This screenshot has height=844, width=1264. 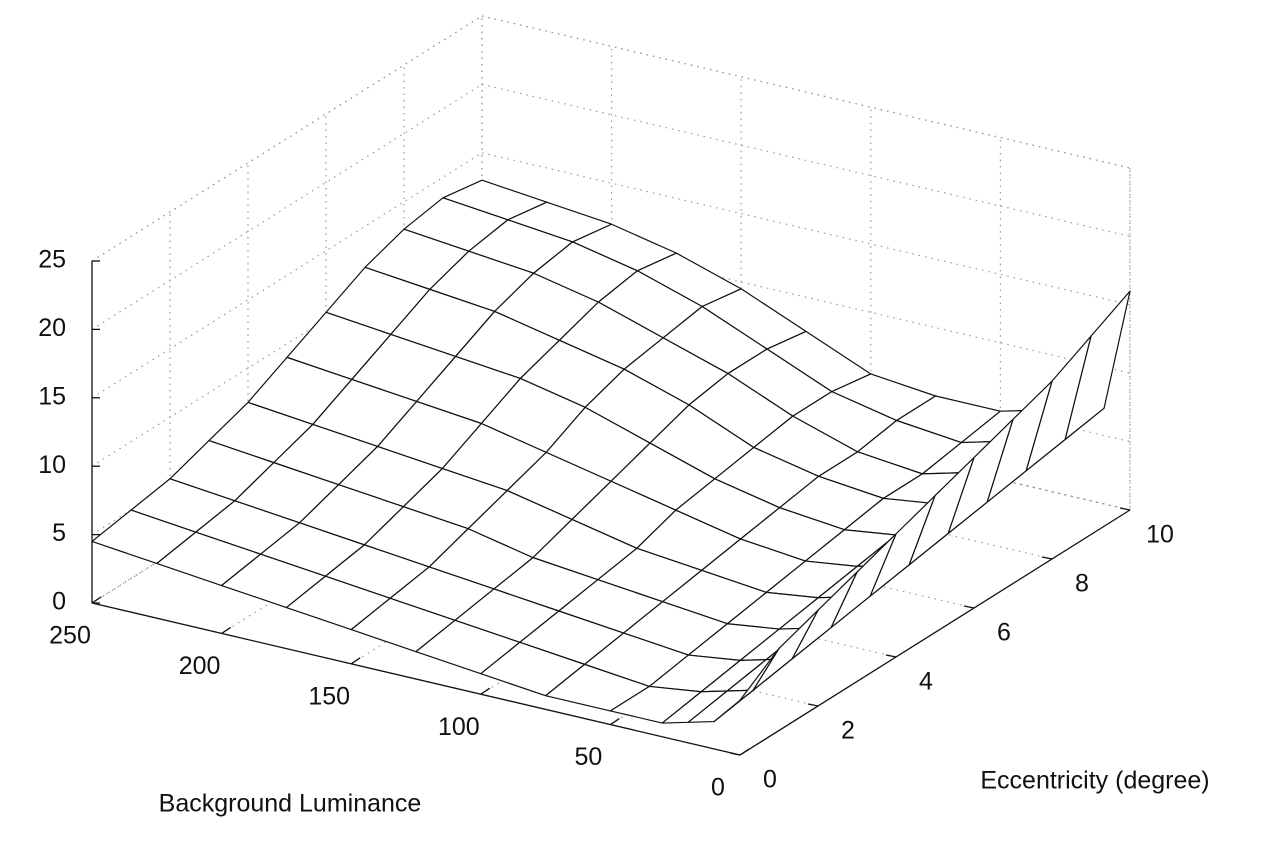 What do you see at coordinates (1004, 633) in the screenshot?
I see `y-tick-label: 6` at bounding box center [1004, 633].